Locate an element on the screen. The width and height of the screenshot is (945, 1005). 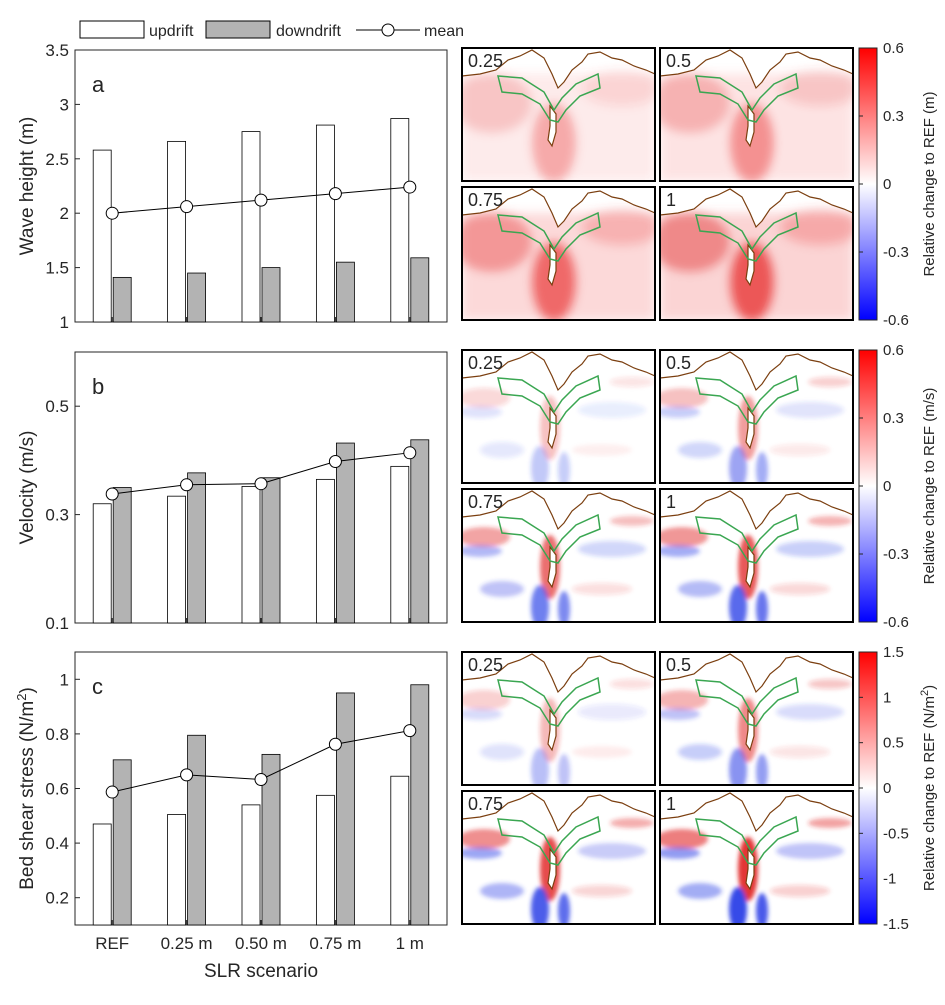
map-scenario-label: 0.25 is located at coordinates (485, 665).